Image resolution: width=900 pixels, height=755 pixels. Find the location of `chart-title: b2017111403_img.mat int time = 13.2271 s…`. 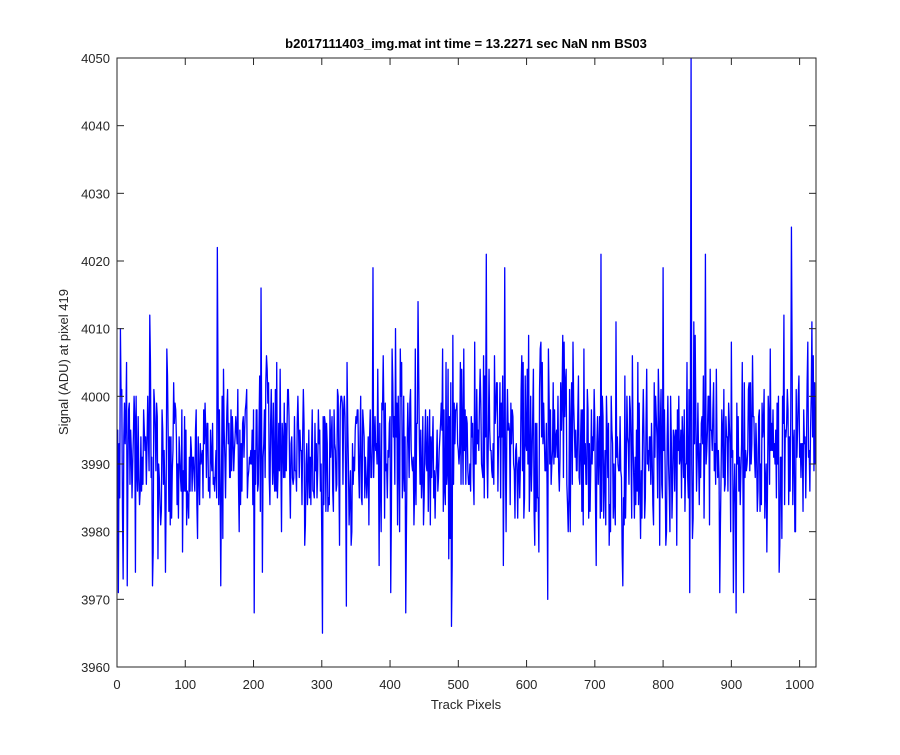

chart-title: b2017111403_img.mat int time = 13.2271 s… is located at coordinates (466, 43).